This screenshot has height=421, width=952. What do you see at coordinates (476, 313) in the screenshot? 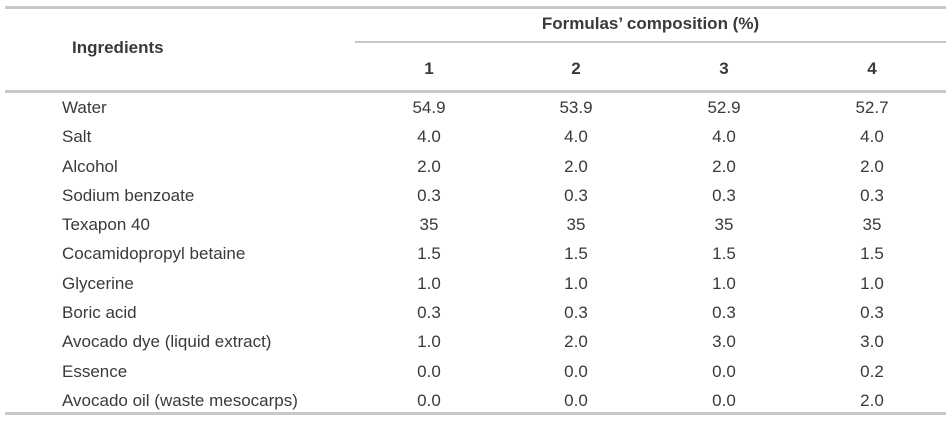
I see `table-row: Boric acid 0.3 0.3 0.3 0.3` at bounding box center [476, 313].